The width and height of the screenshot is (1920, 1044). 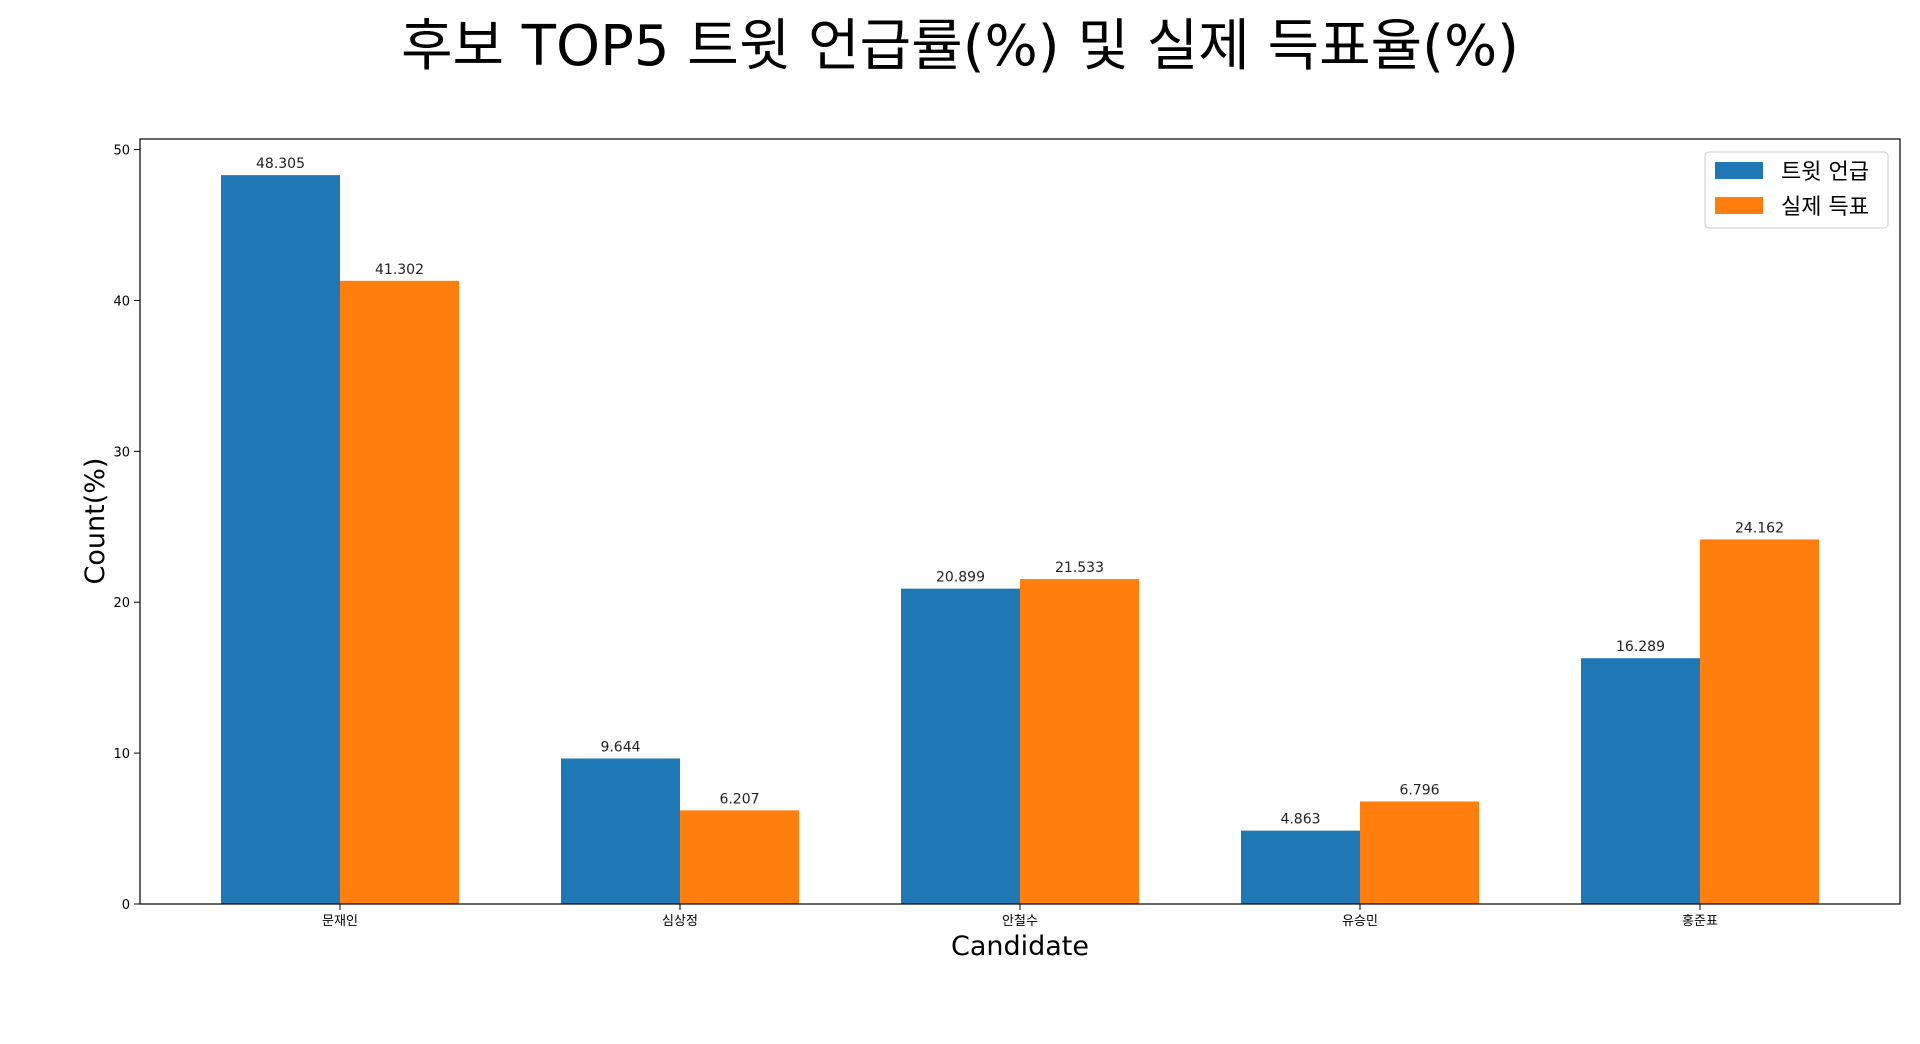 I want to click on bar-value-label: 16.289, so click(x=1640, y=647).